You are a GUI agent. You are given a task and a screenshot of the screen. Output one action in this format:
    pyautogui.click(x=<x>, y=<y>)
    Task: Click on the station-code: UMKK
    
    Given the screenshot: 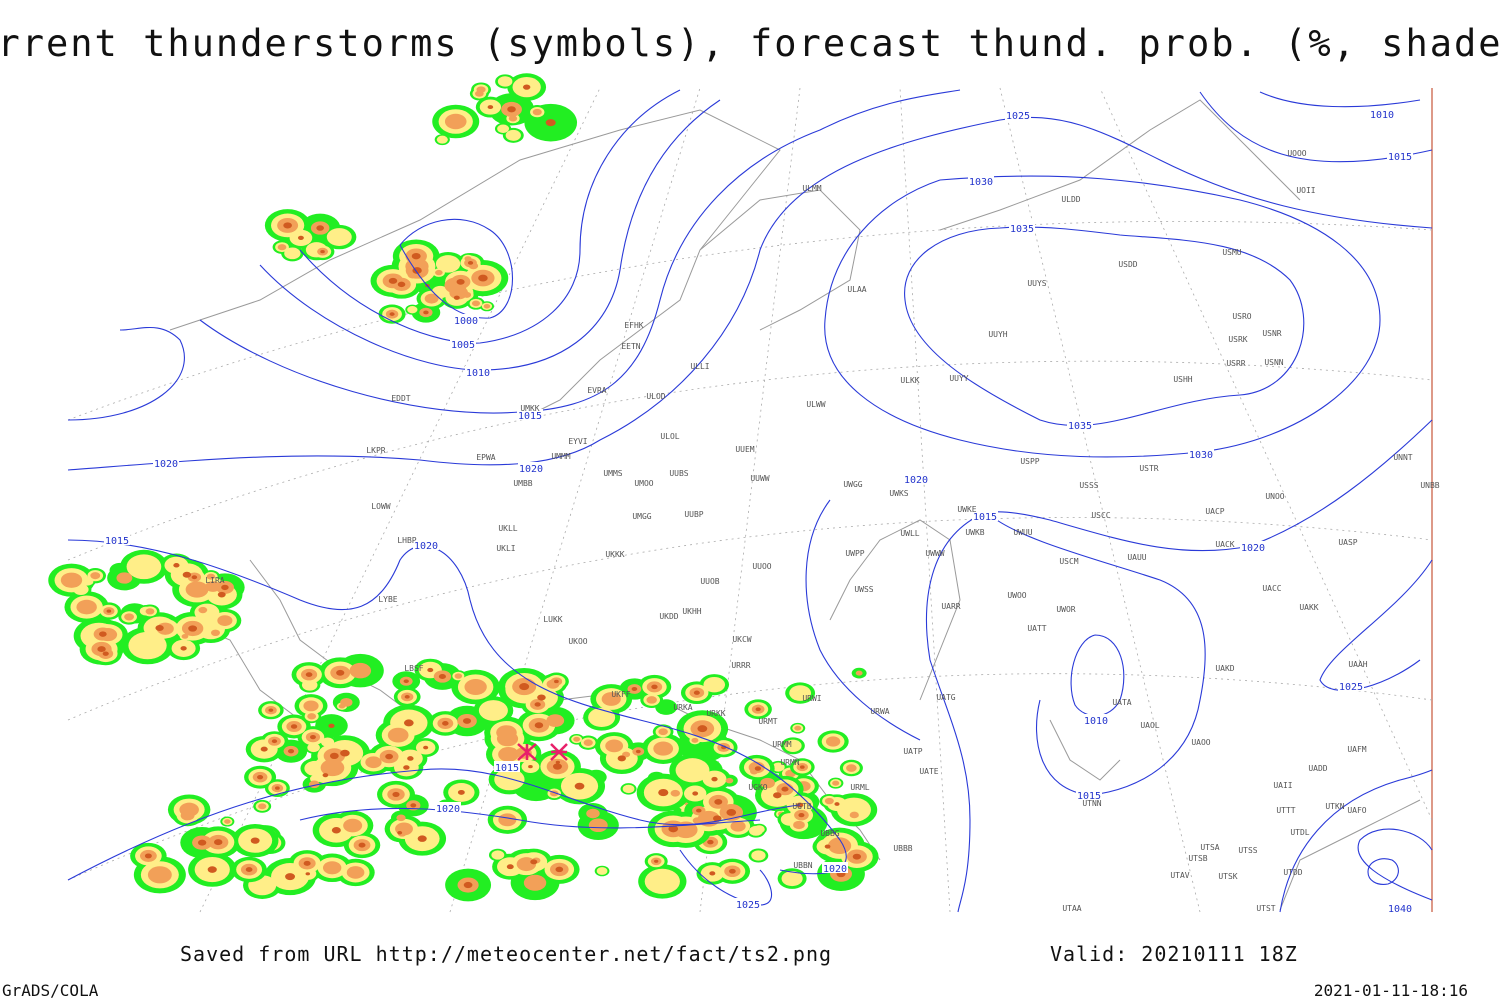 What is the action you would take?
    pyautogui.click(x=529, y=408)
    